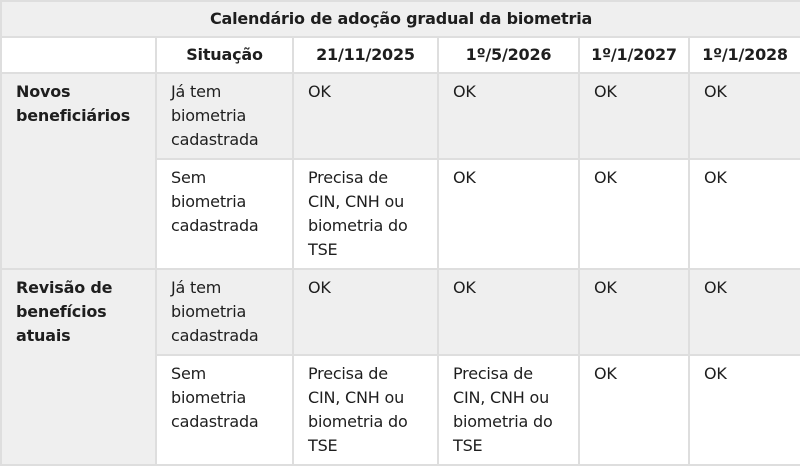 The width and height of the screenshot is (800, 466). Describe the element at coordinates (365, 55) in the screenshot. I see `header-date: 21/11/2025` at that location.